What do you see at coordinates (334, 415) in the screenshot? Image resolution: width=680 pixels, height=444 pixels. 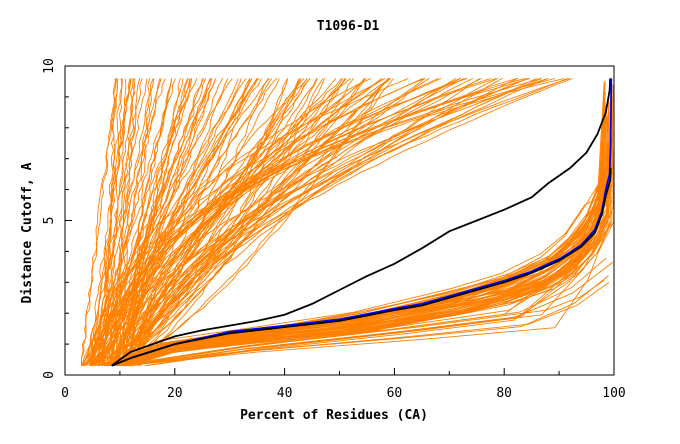 I see `x-axis-label: Percent of Residues (CA)` at bounding box center [334, 415].